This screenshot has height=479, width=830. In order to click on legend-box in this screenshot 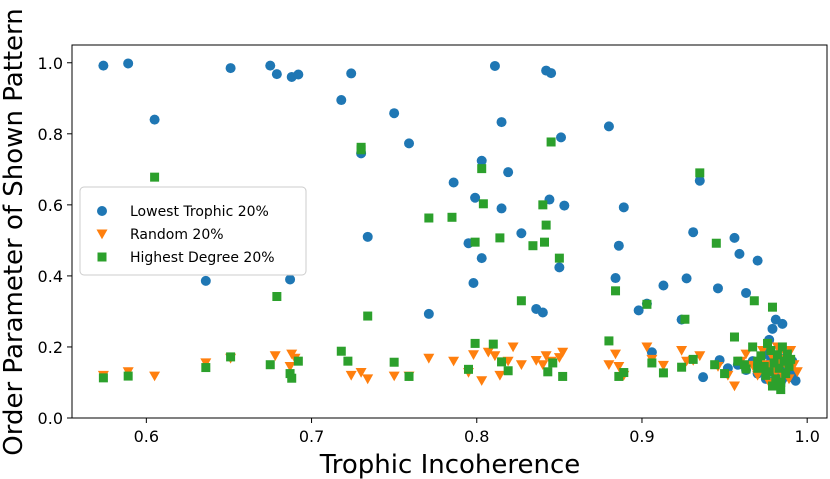, I will do `click(193, 231)`.